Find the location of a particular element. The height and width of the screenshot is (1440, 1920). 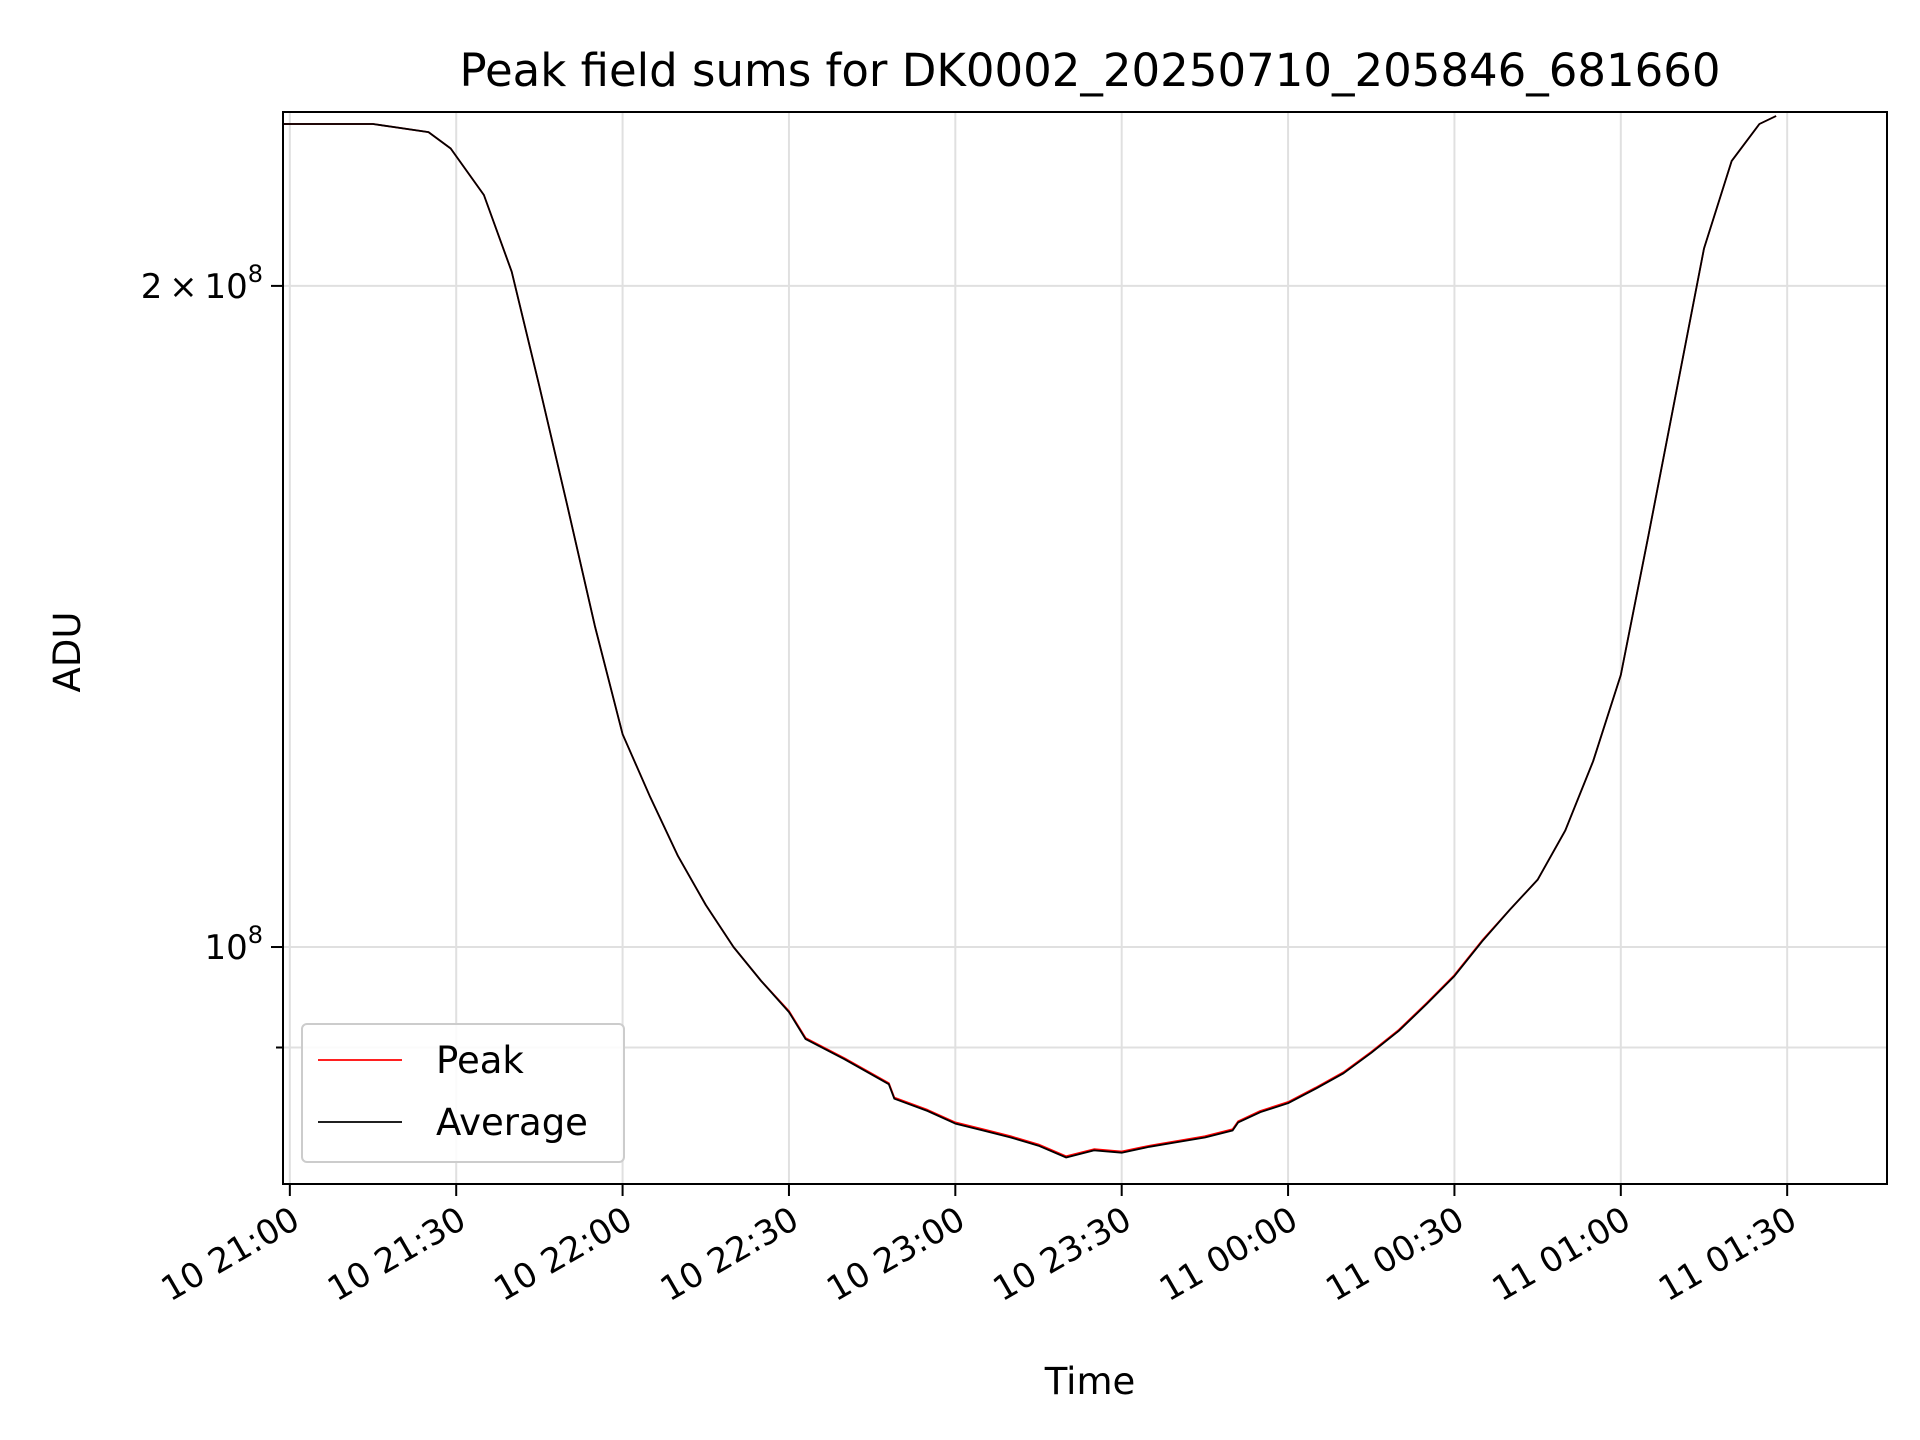

y-tick-label: 108 is located at coordinates (233, 944).